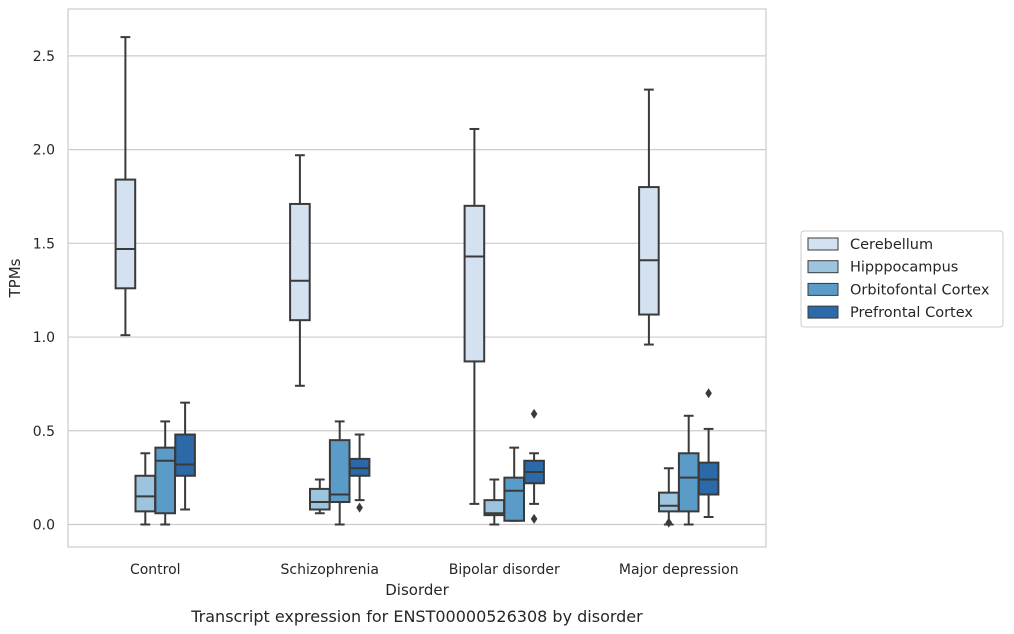  I want to click on y-tick-label: 1.5, so click(44, 244).